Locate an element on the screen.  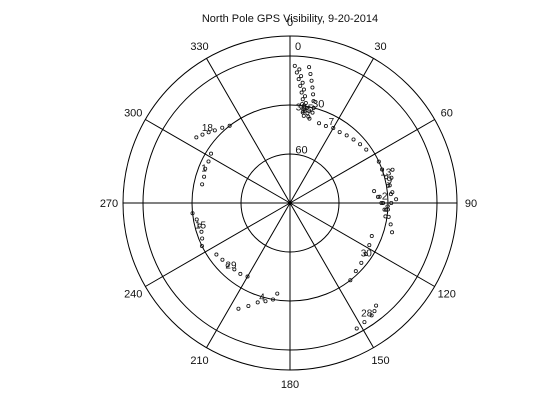
angle-tick-270: 270 is located at coordinates (109, 204).